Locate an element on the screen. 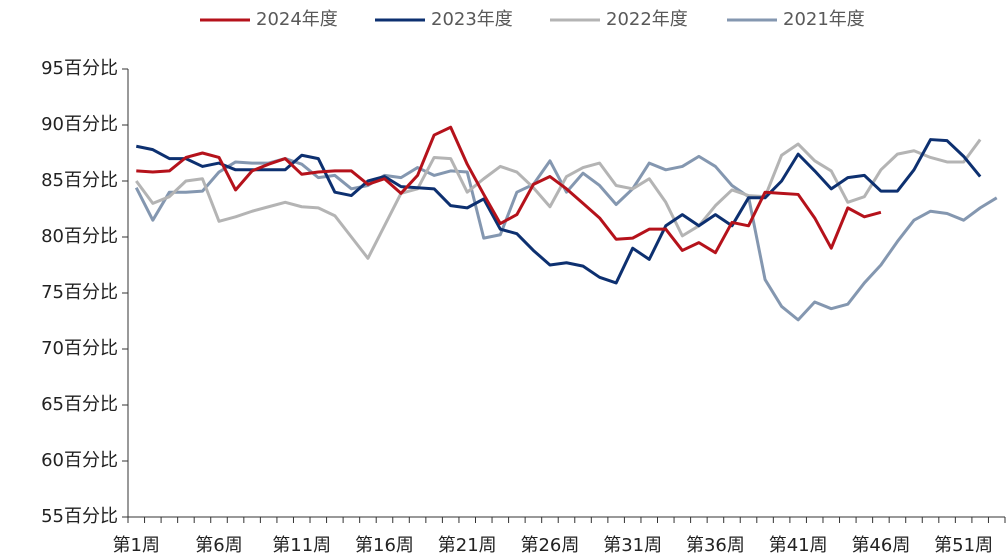  y-tick-label: 95百分比 is located at coordinates (79, 68).